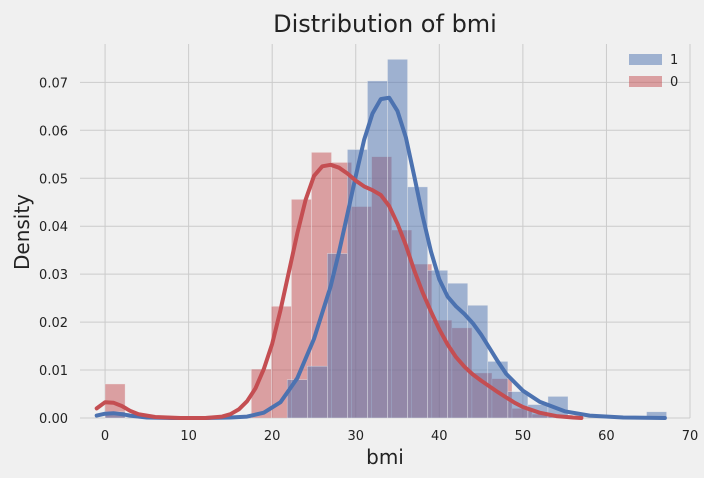 The image size is (704, 478). Describe the element at coordinates (53, 83) in the screenshot. I see `y-tick-label: 0.07` at that location.